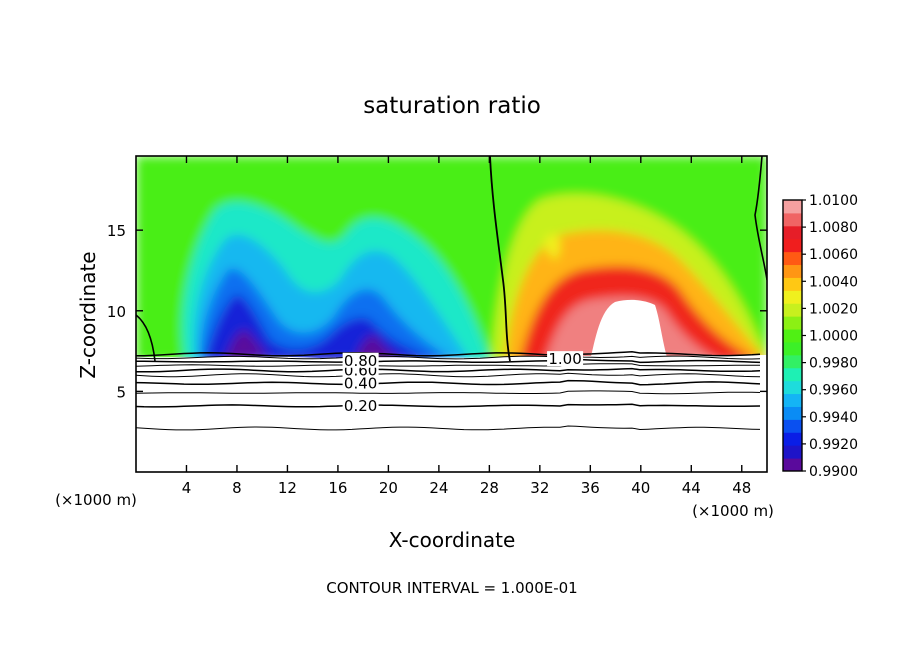 This screenshot has height=654, width=904. Describe the element at coordinates (121, 392) in the screenshot. I see `y-tick-label: 5` at that location.